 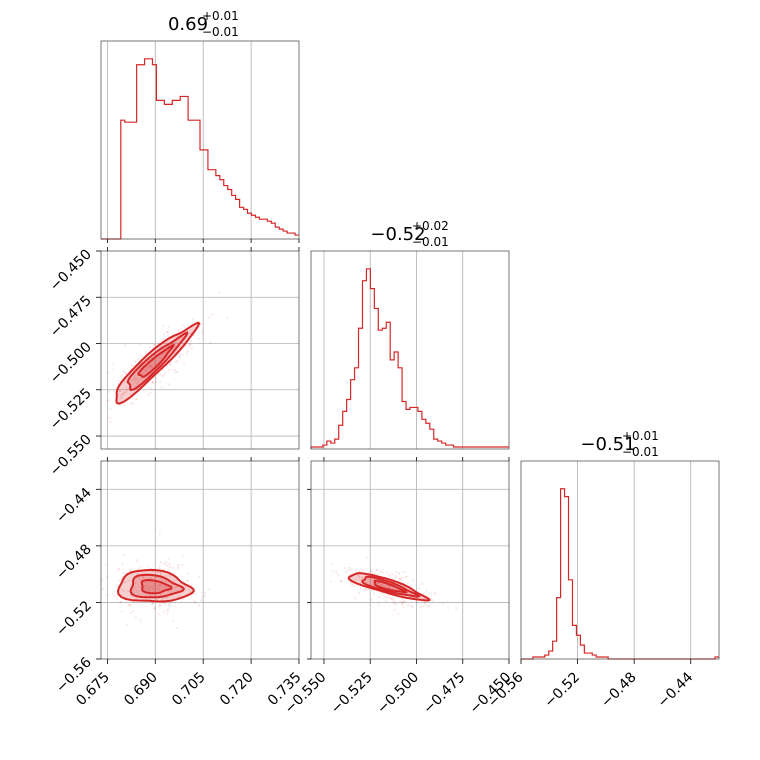 What do you see at coordinates (141, 689) in the screenshot?
I see `x-tick-label: 0.690` at bounding box center [141, 689].